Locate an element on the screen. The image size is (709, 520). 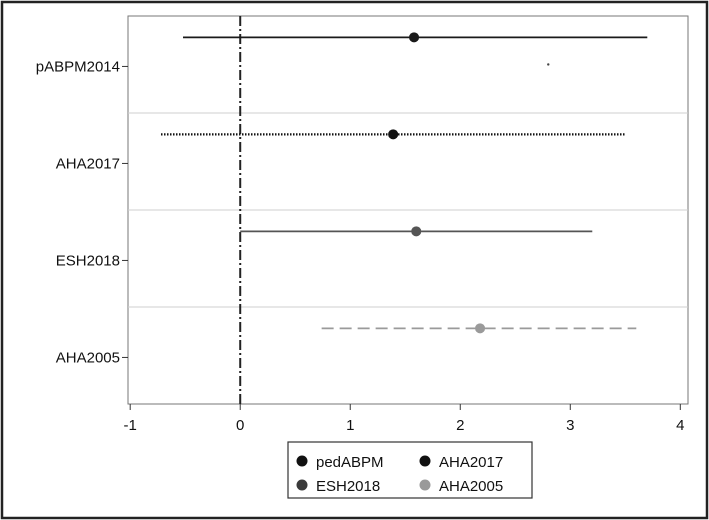
legend-label-0: pedABPM is located at coordinates (350, 462).